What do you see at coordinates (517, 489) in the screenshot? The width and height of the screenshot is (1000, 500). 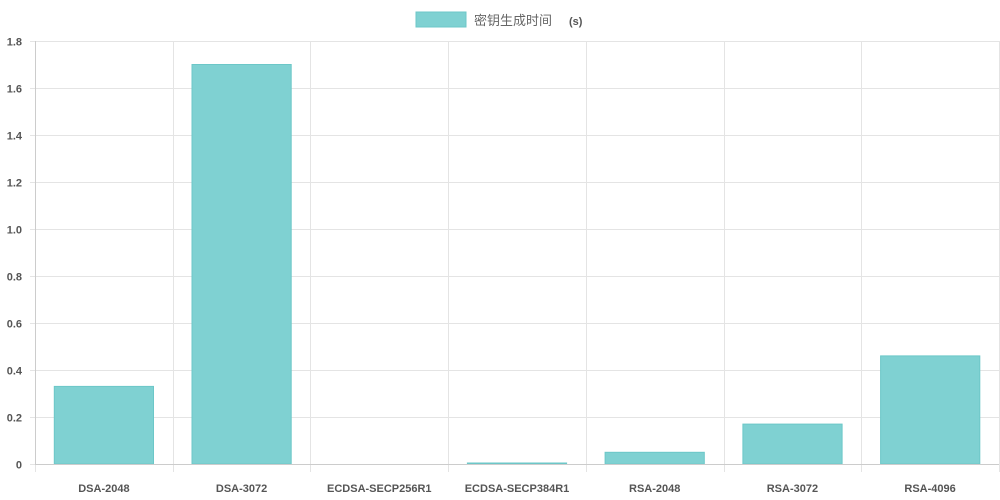 I see `x-tick-label: ECDSA-SECP384R1` at bounding box center [517, 489].